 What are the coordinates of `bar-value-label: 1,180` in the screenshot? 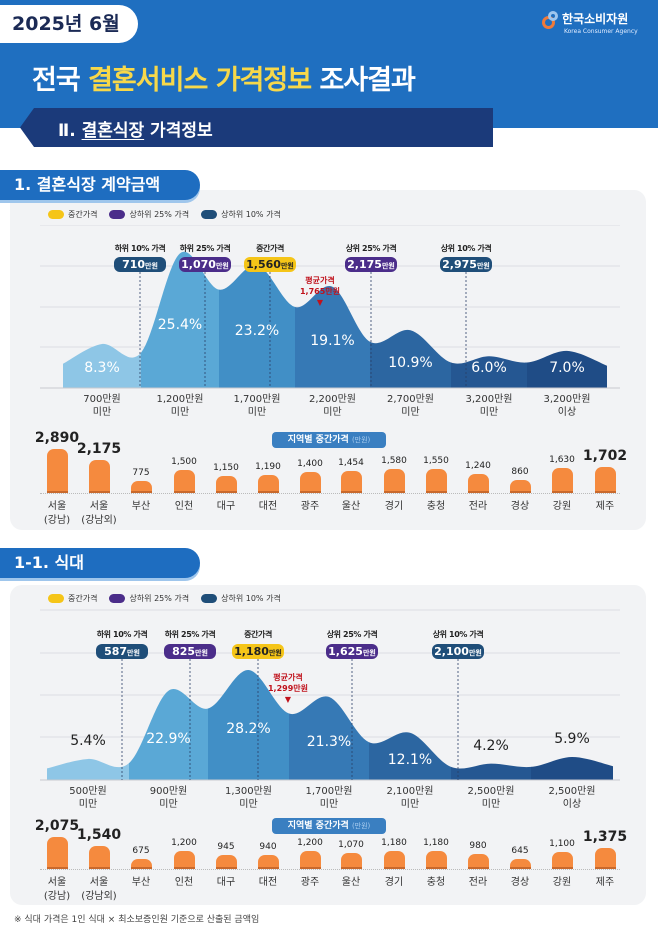 It's located at (394, 843).